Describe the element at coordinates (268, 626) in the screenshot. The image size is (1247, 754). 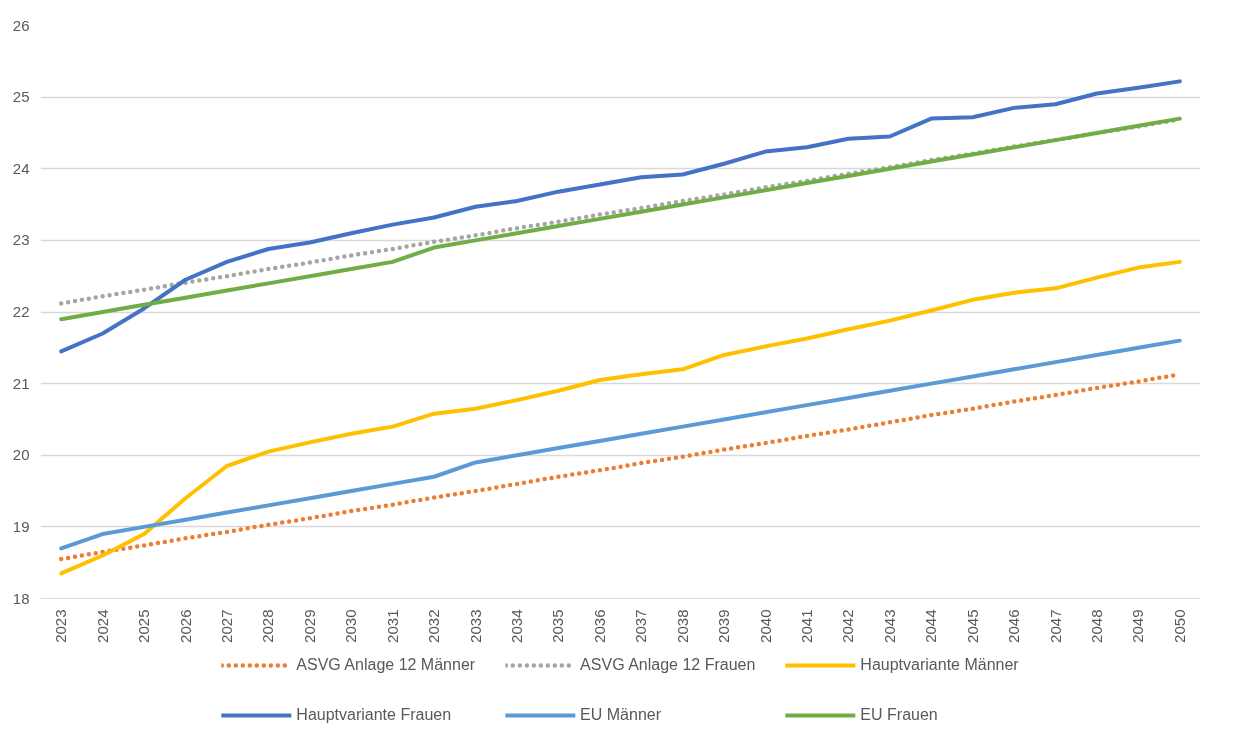
I see `x-tick-label: 2028` at that location.